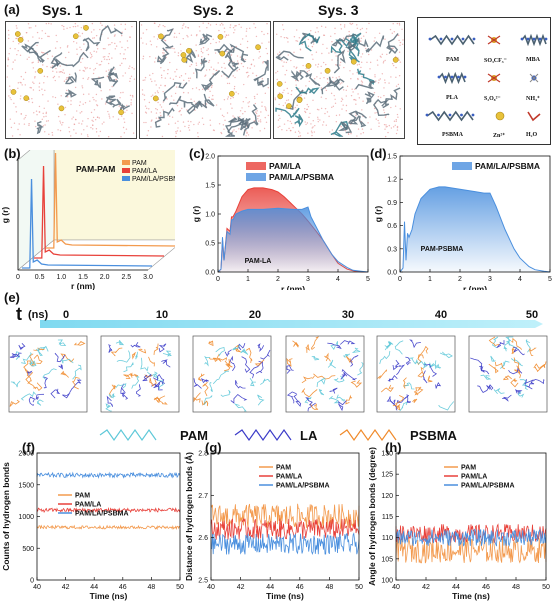 This screenshot has width=554, height=608. What do you see at coordinates (392, 249) in the screenshot?
I see `y-tick-label: 0.3` at bounding box center [392, 249].